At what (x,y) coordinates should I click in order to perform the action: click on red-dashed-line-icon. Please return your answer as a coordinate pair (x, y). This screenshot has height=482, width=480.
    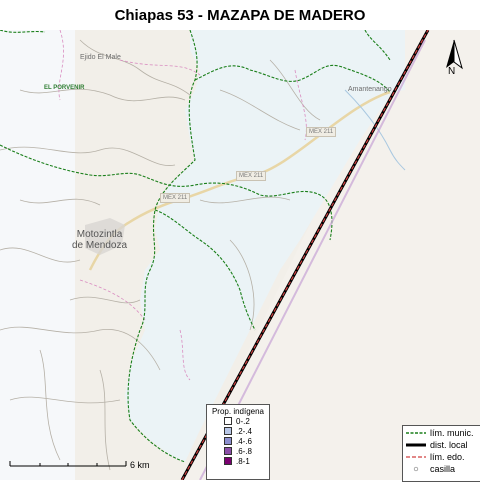
    Looking at the image, I should click on (416, 457).